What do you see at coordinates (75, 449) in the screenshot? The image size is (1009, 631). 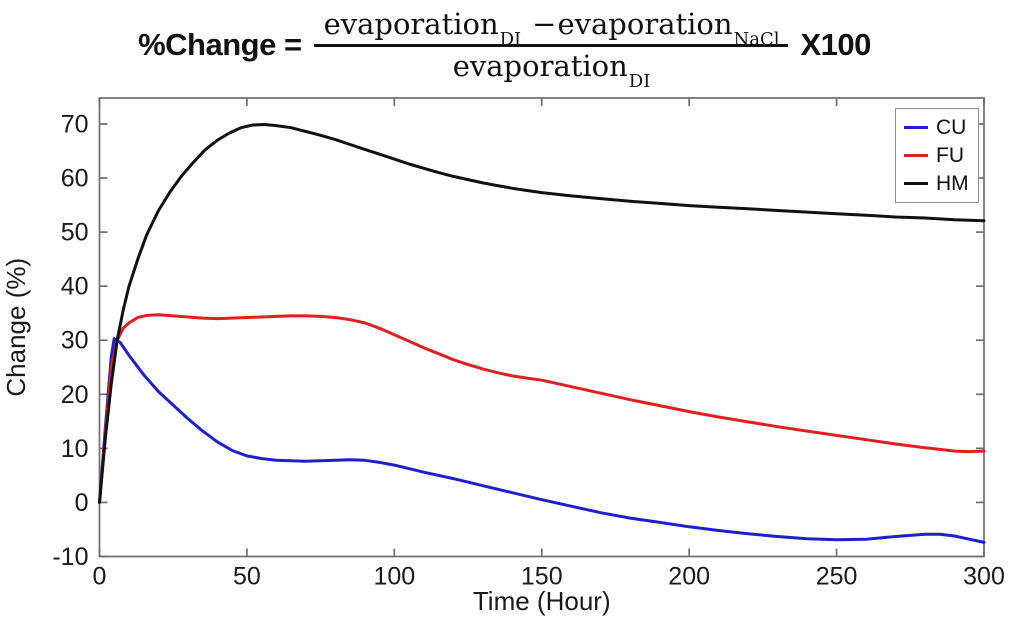 I see `svg-text: 10` at bounding box center [75, 449].